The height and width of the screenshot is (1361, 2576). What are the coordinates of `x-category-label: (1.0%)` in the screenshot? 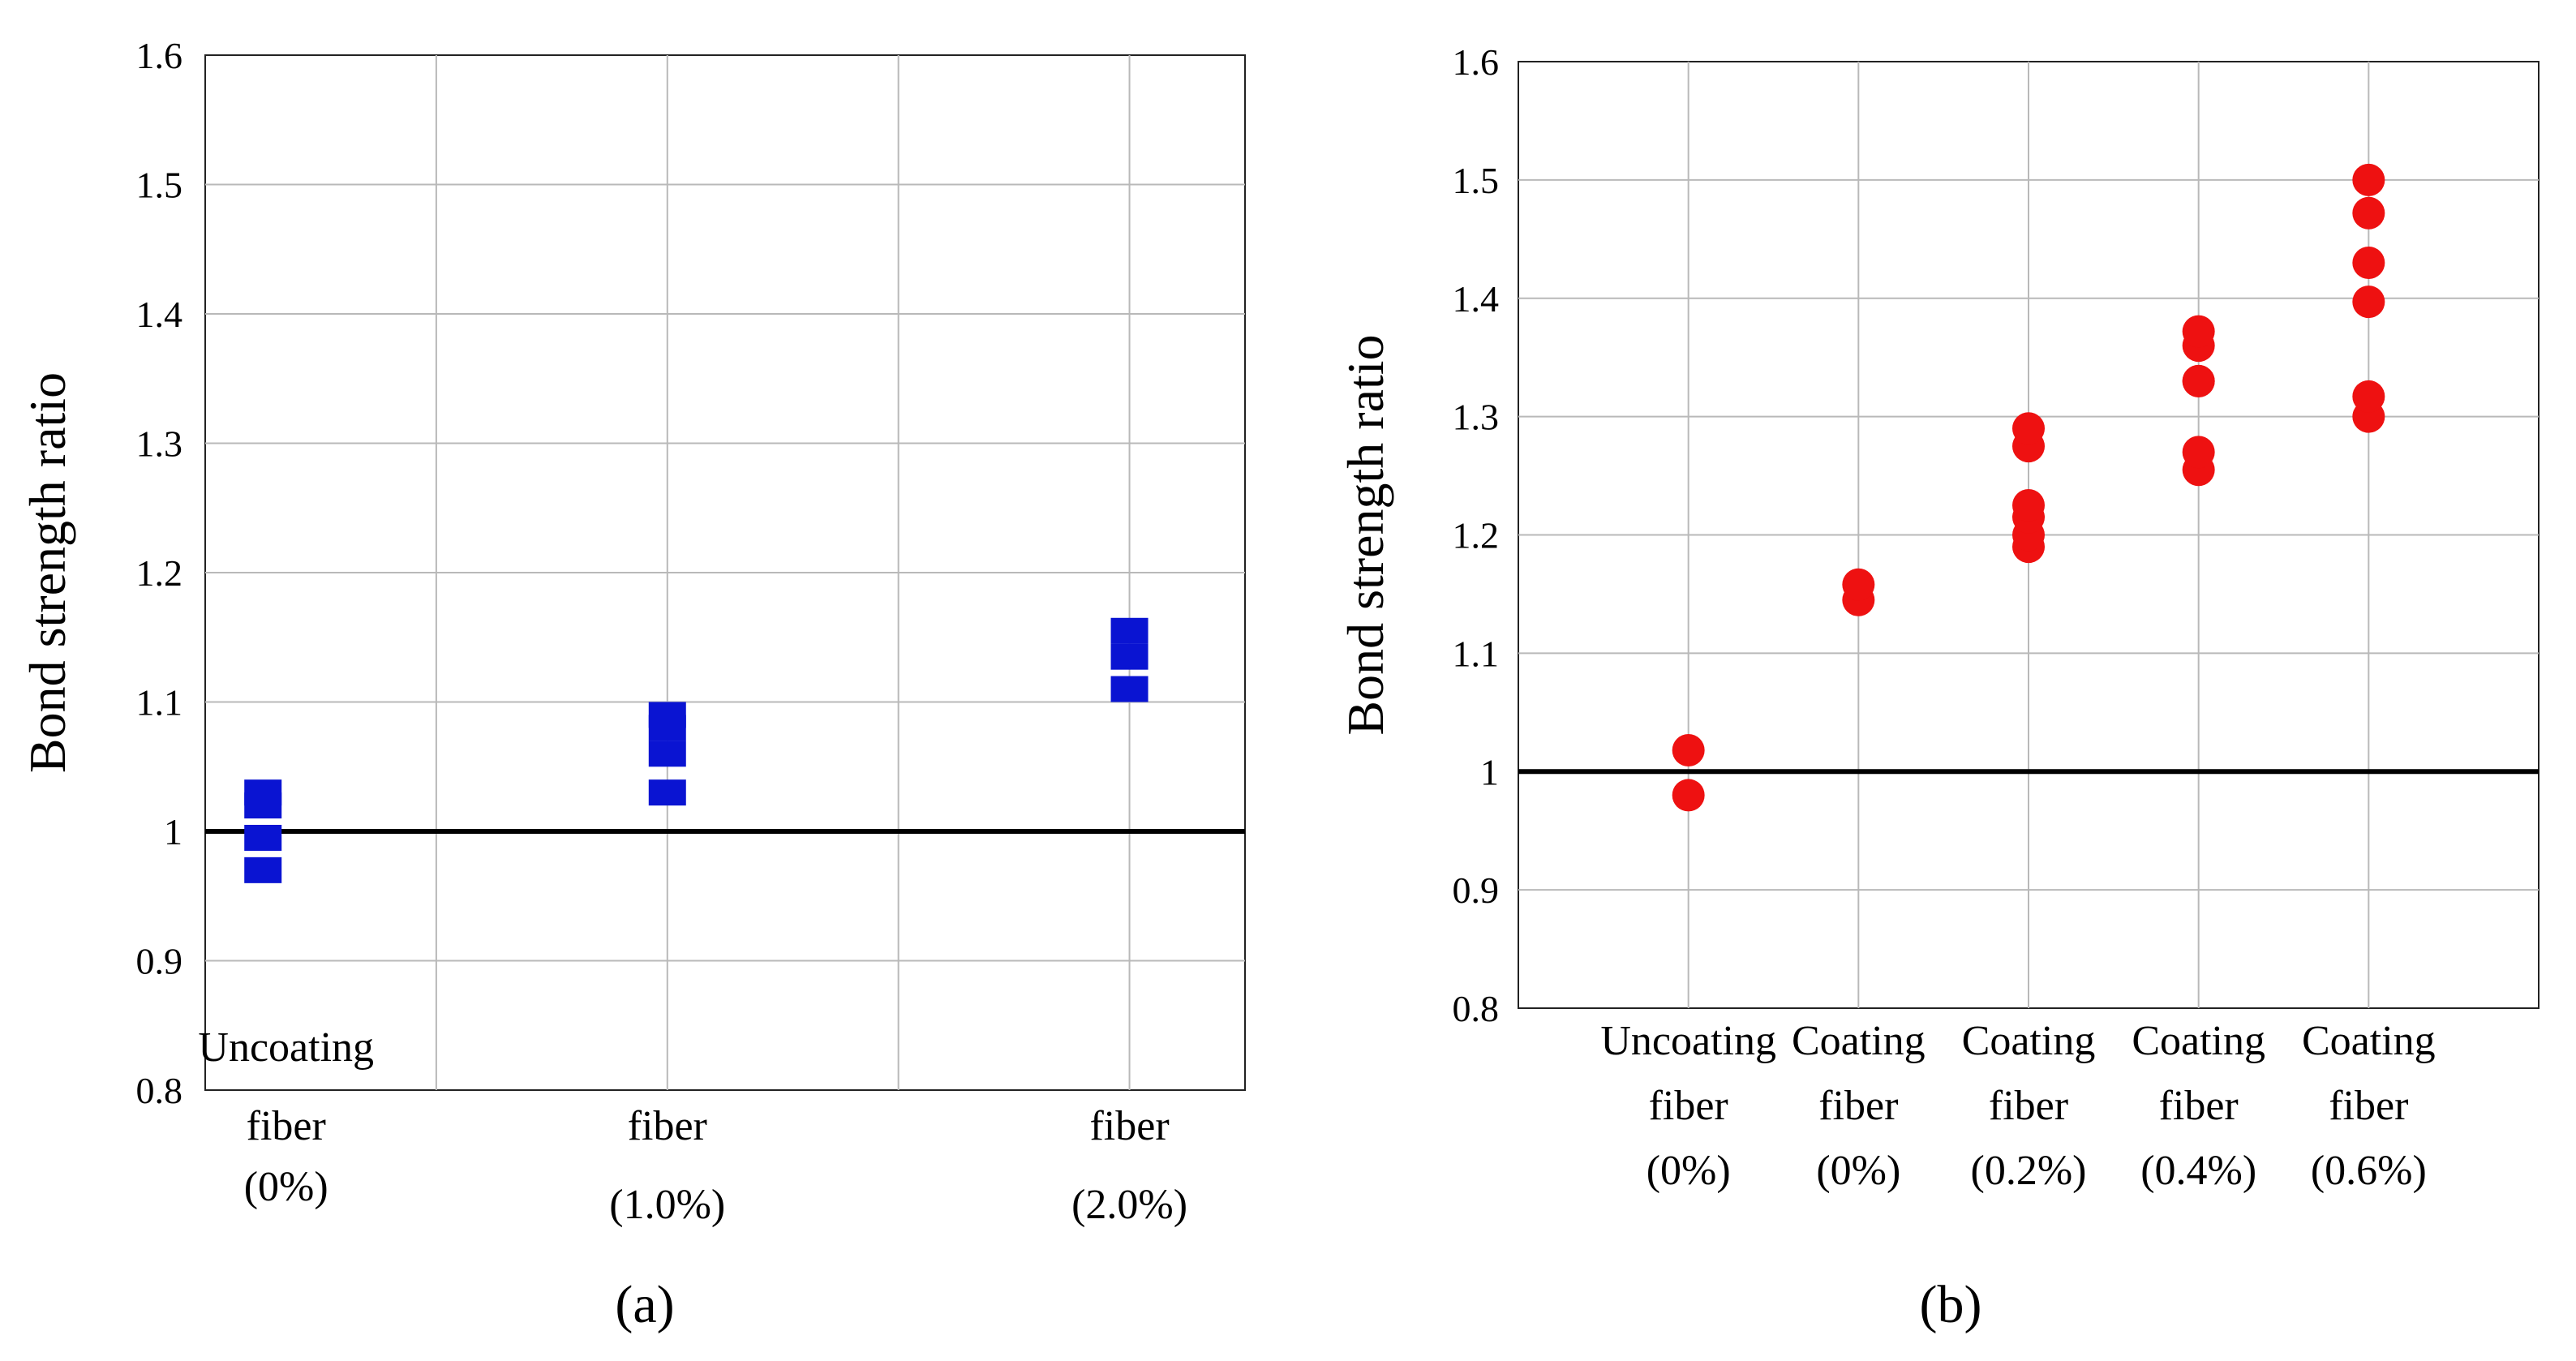 It's located at (667, 1205).